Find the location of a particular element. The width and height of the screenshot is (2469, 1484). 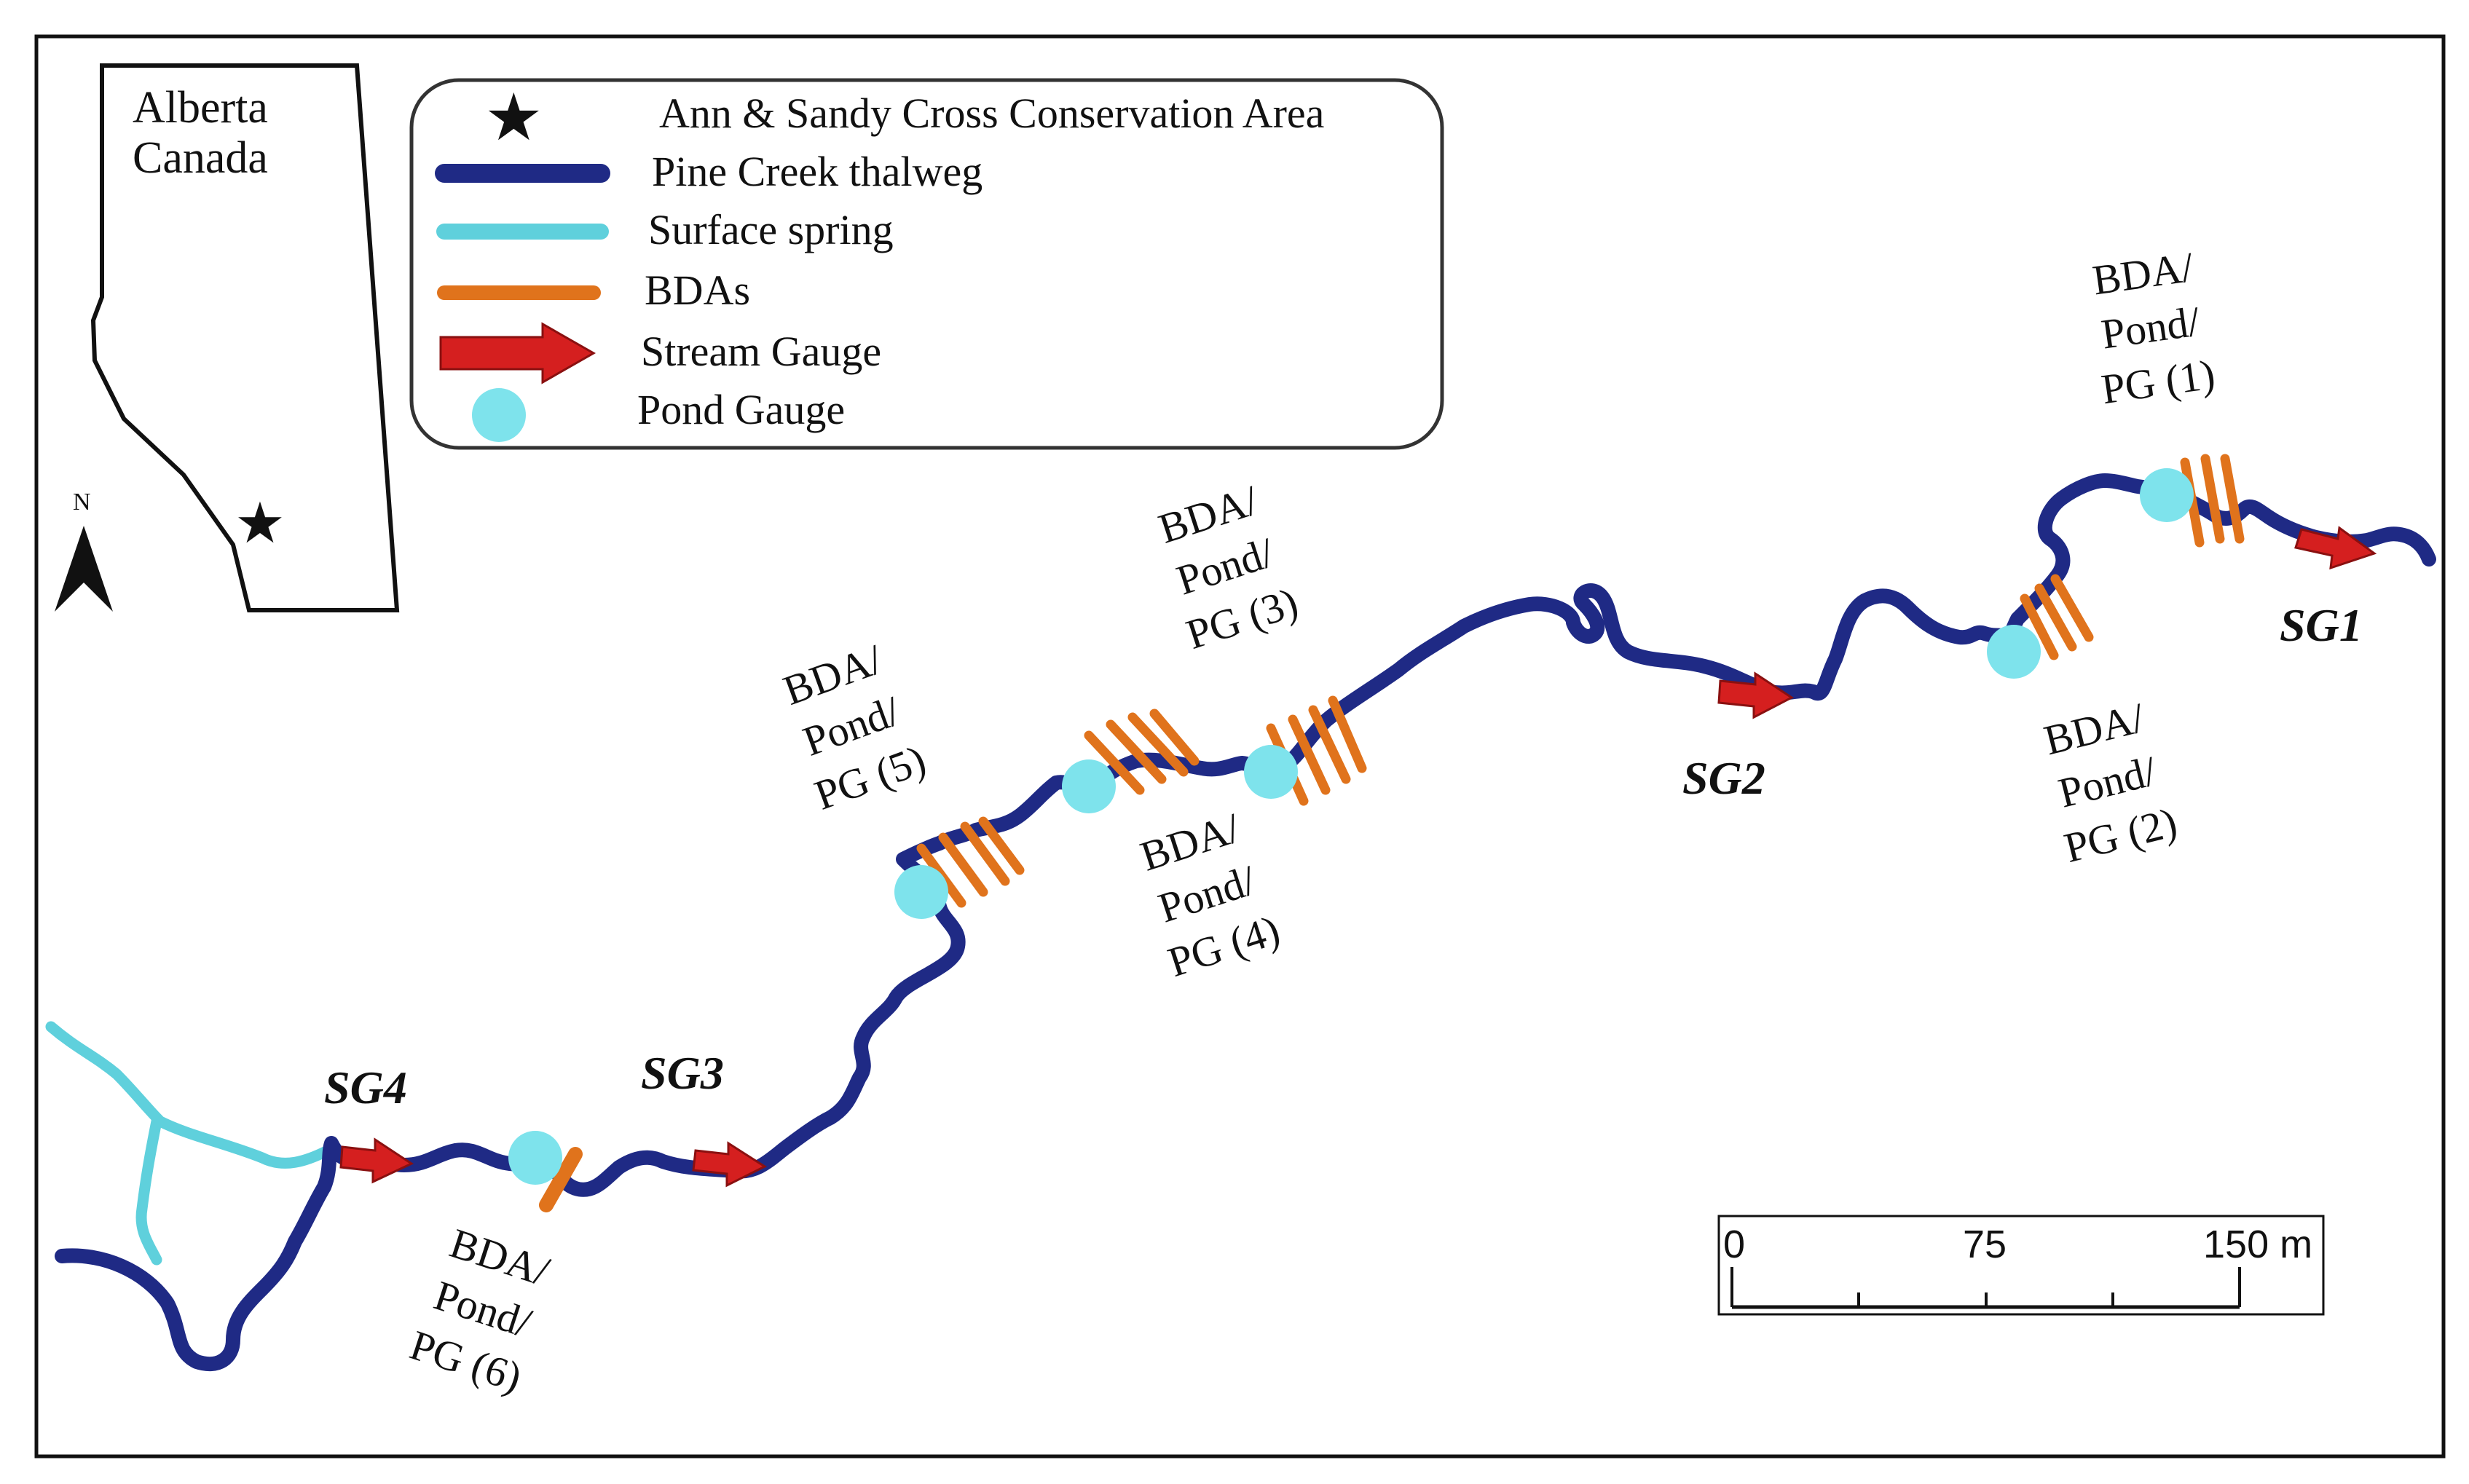

alberta-outline is located at coordinates (245, 337).